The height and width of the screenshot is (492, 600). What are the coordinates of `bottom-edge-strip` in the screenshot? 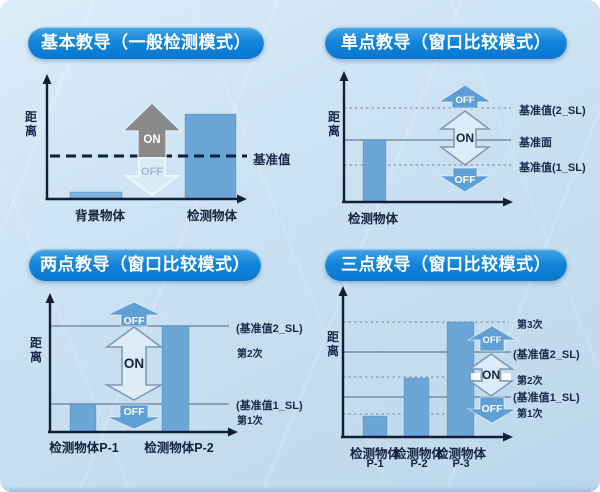 It's located at (300, 489).